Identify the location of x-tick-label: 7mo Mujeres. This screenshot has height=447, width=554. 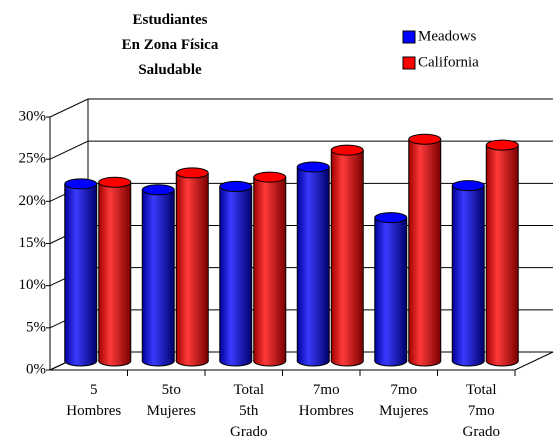
(404, 400).